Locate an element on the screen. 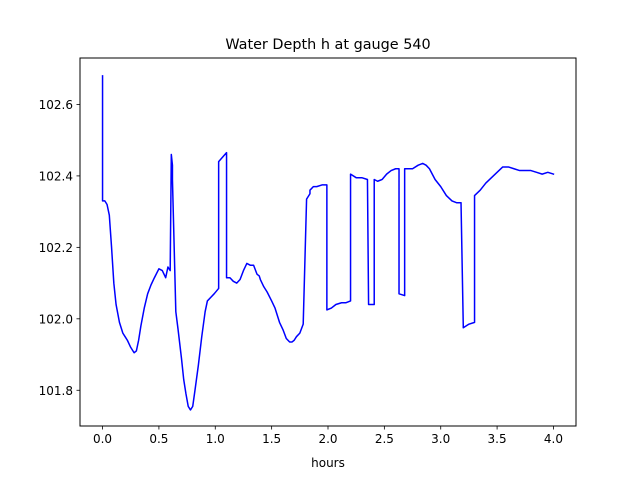  x-axis-ticks: 0.0 0.5 1.0 1.5 2.0 2.5 3.0 3.5 4.0 is located at coordinates (328, 436).